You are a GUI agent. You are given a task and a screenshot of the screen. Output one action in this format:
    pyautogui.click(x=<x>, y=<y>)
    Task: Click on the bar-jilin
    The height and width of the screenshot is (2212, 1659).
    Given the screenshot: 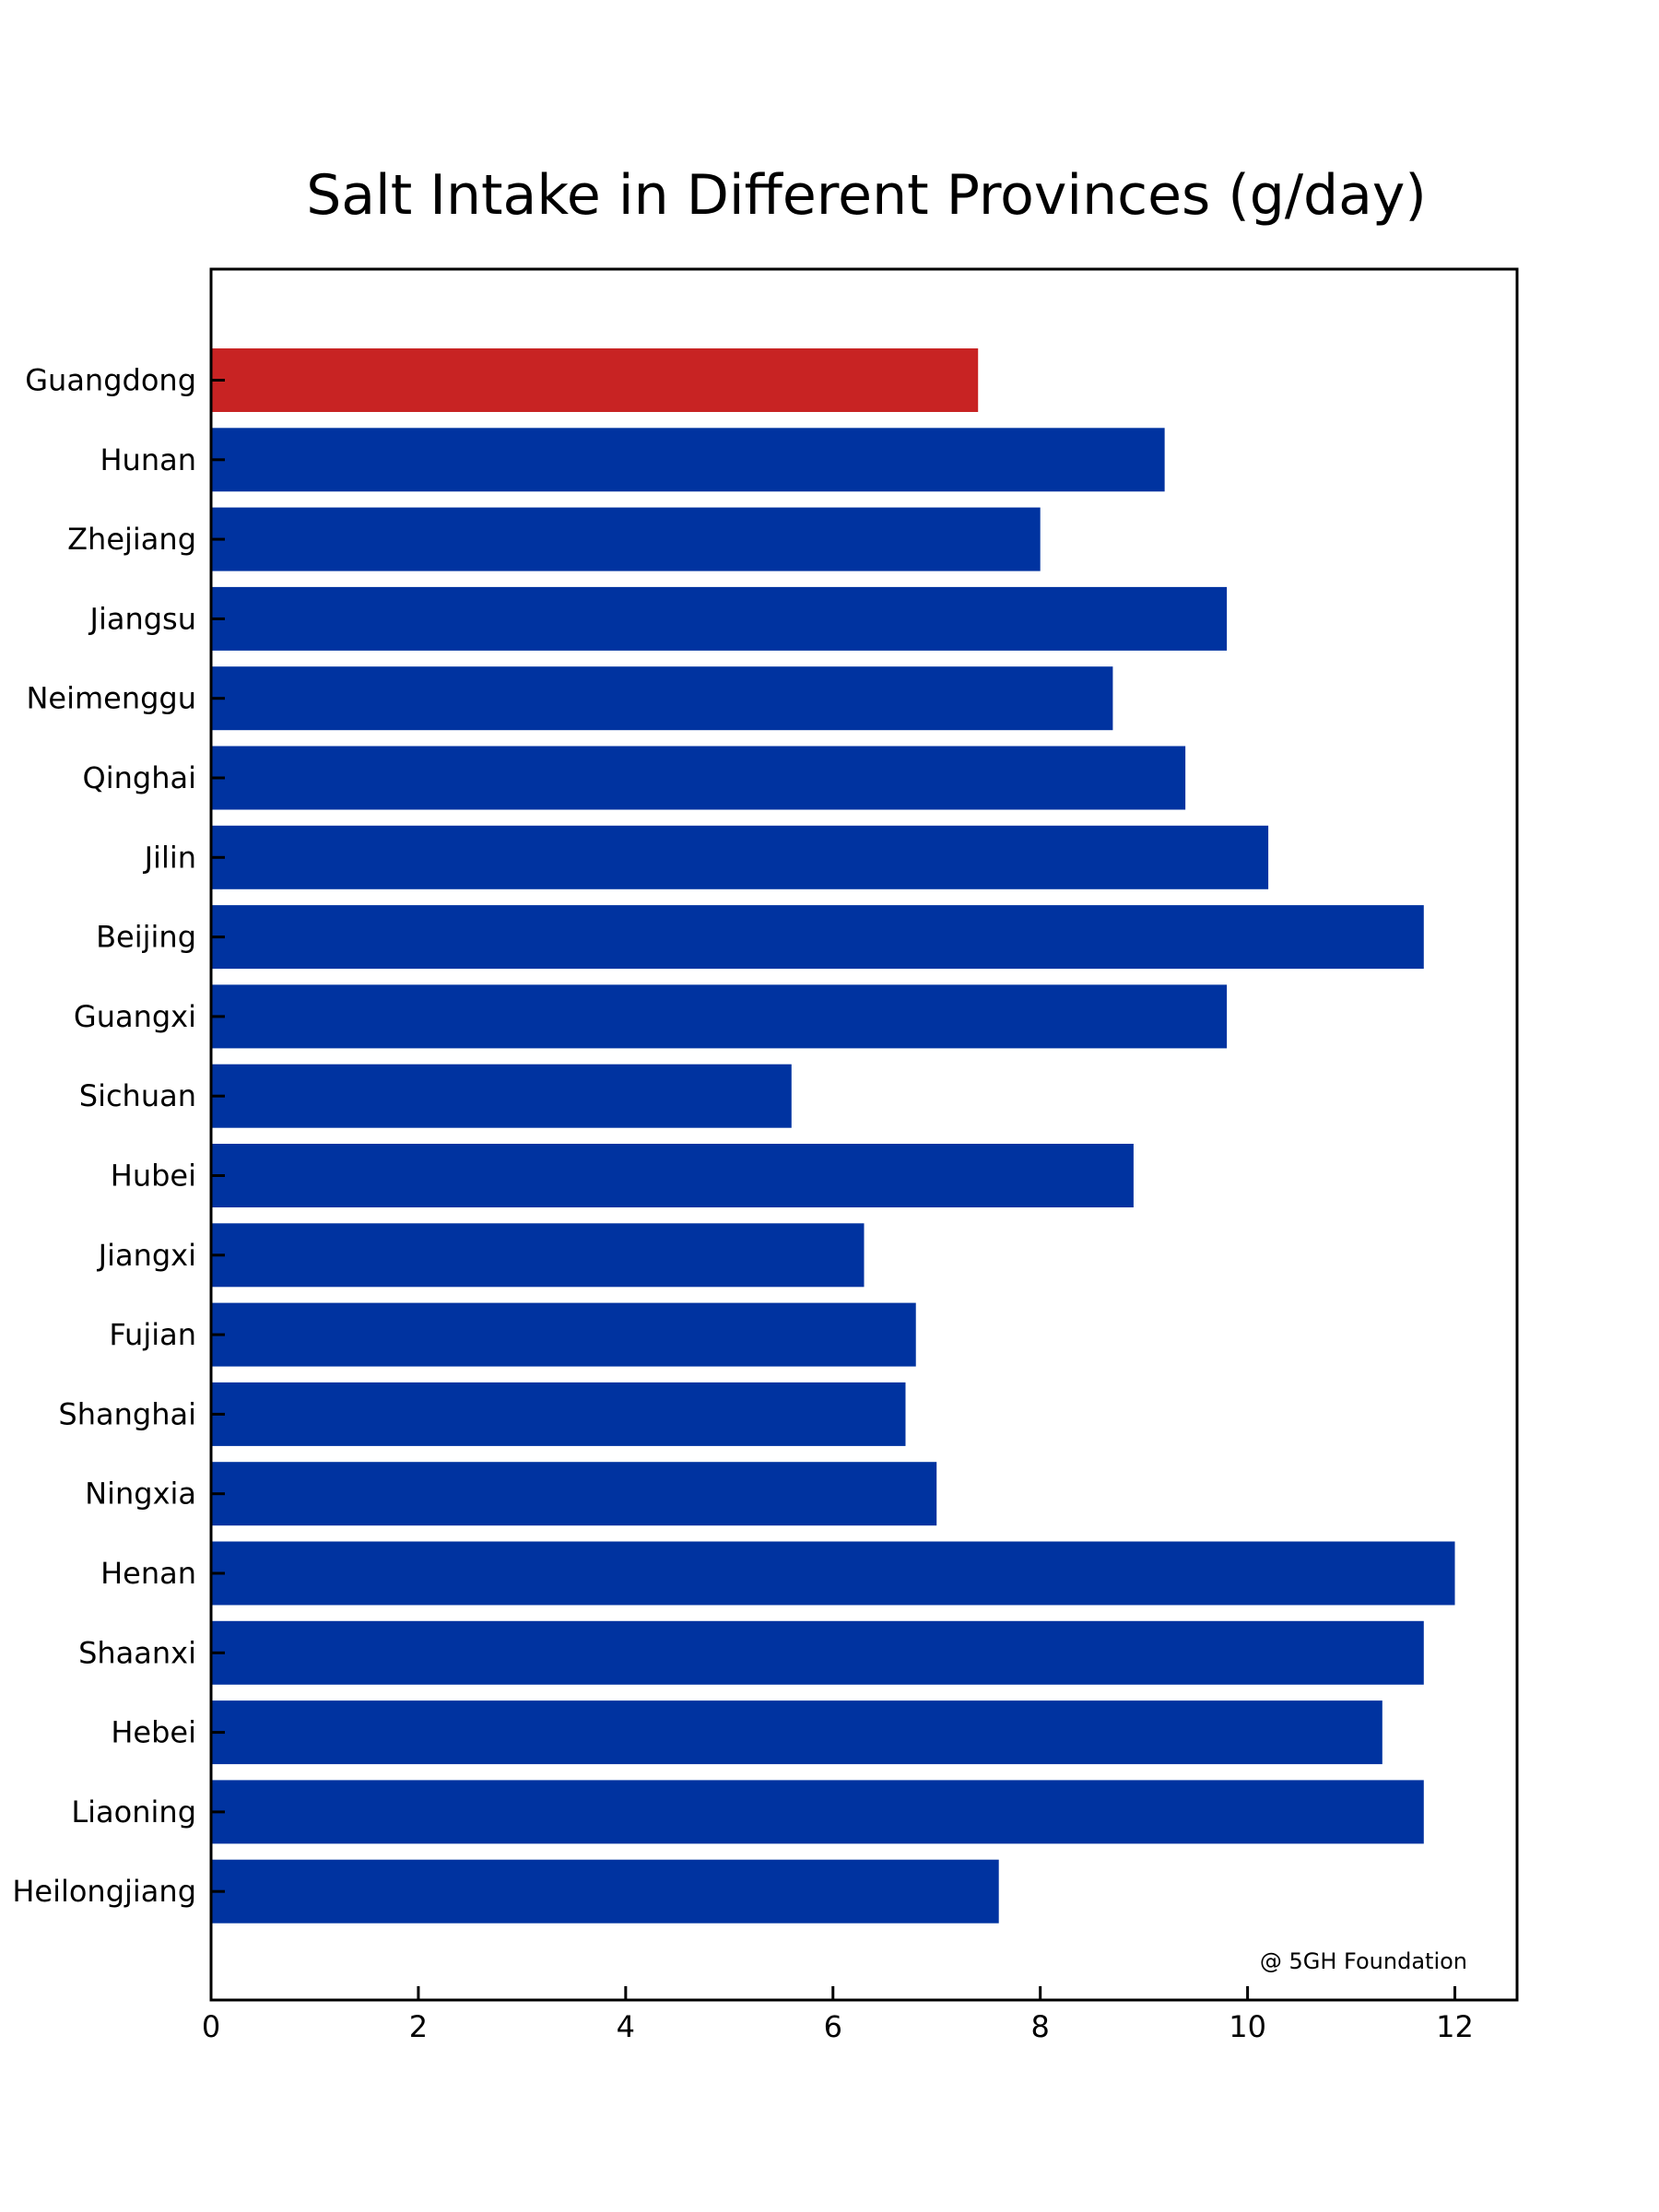 What is the action you would take?
    pyautogui.click(x=740, y=857)
    